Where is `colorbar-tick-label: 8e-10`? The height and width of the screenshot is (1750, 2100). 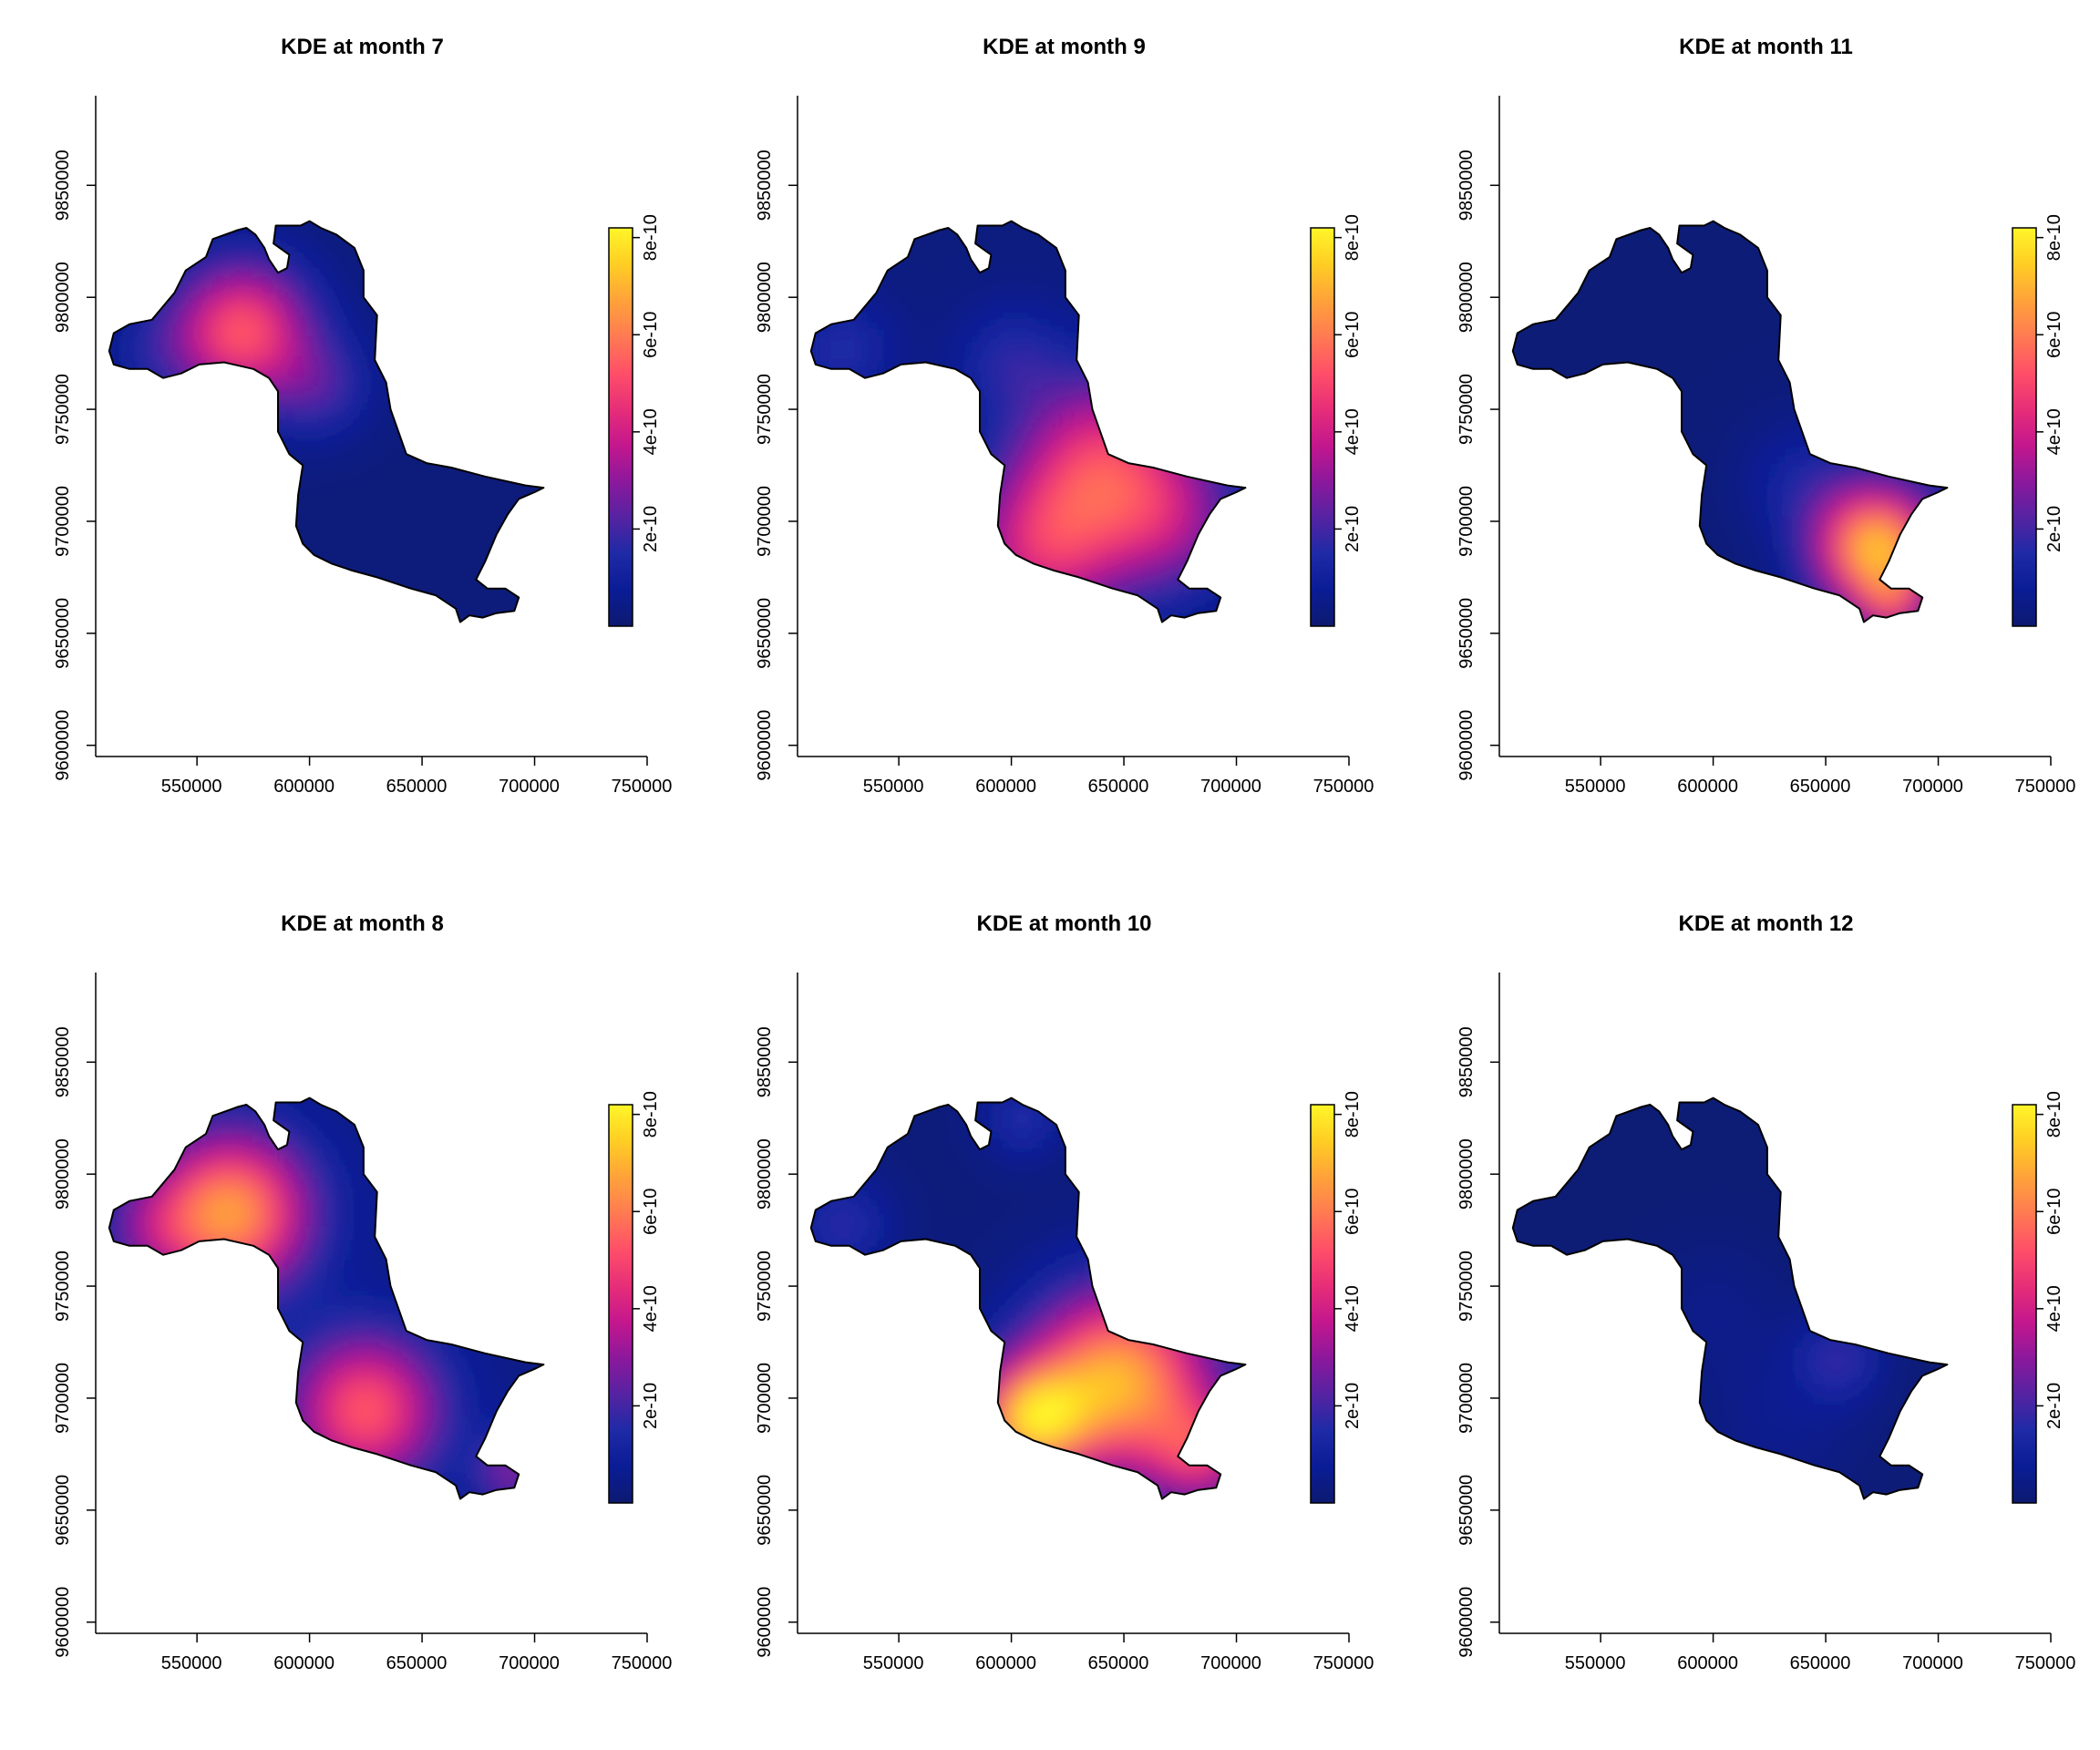
colorbar-tick-label: 8e-10 is located at coordinates (651, 238).